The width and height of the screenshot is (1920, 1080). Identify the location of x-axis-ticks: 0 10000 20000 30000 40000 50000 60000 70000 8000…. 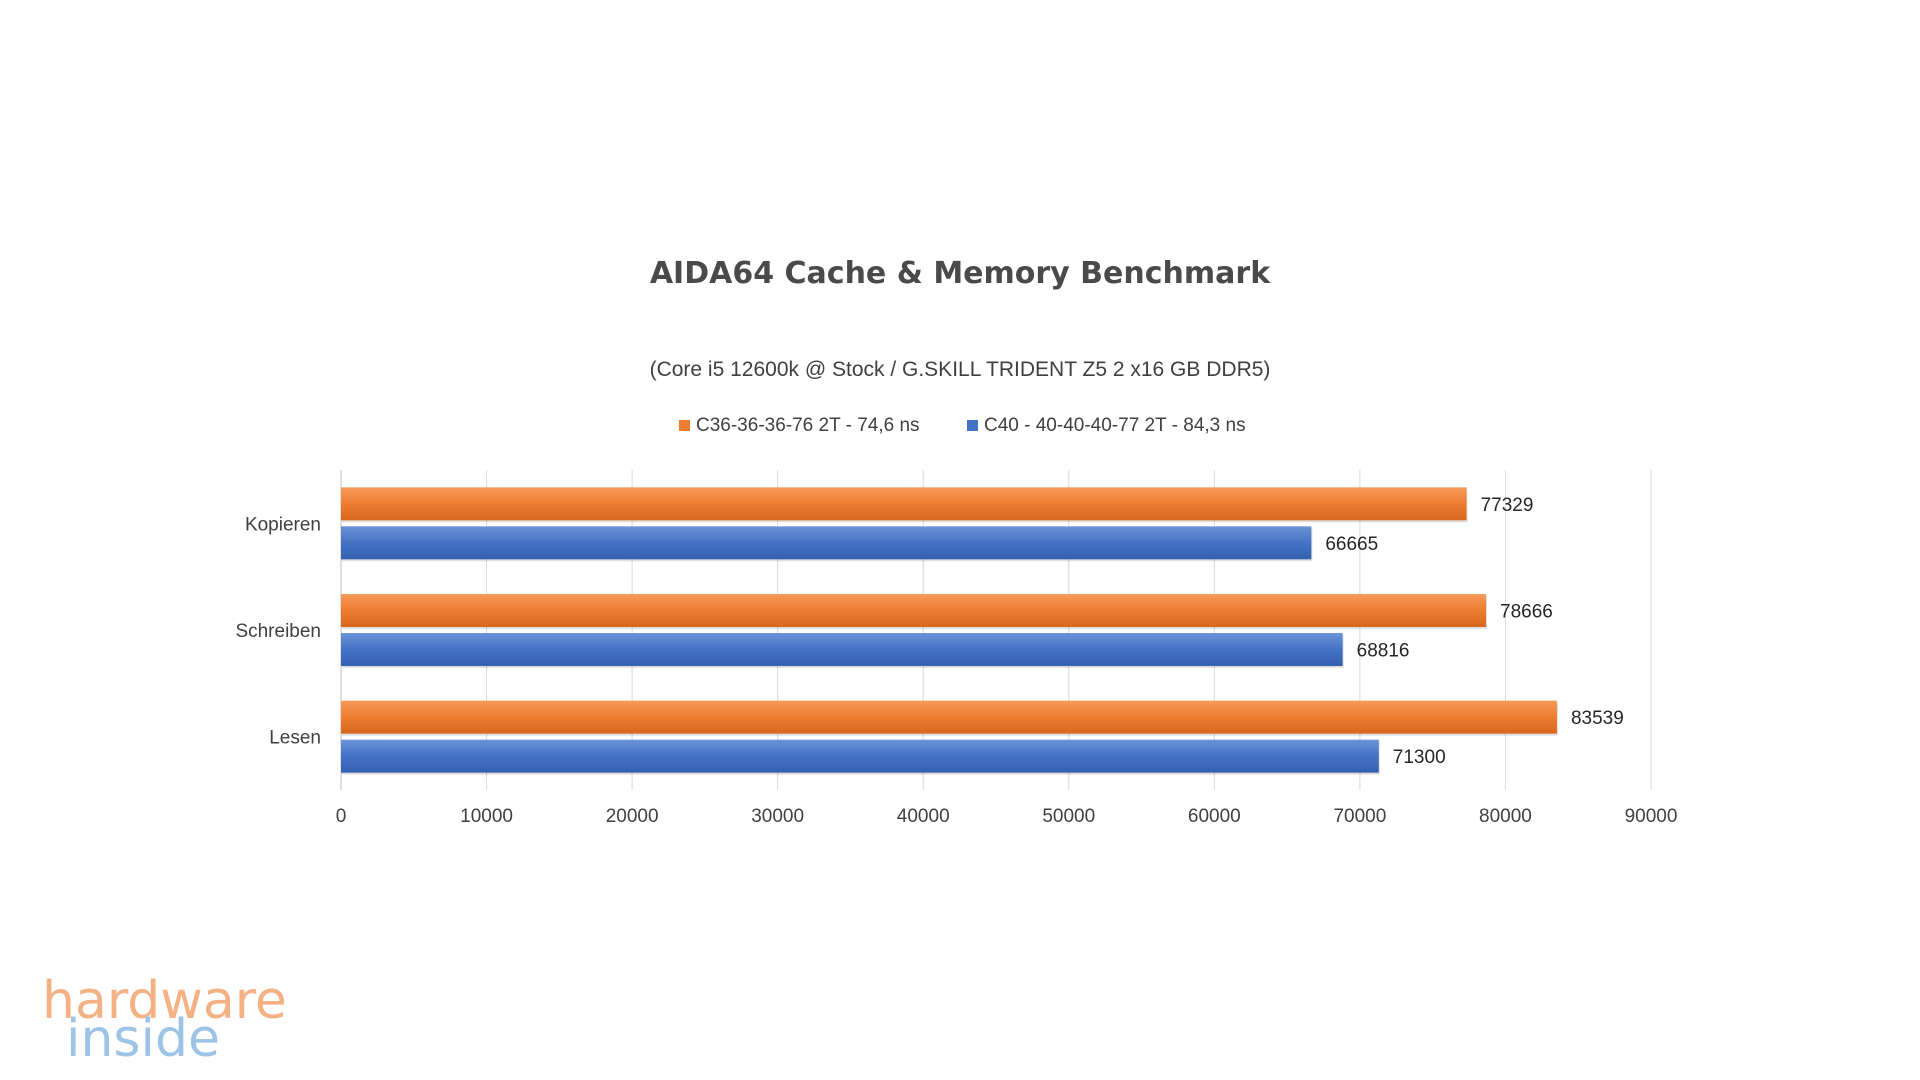
(1007, 816).